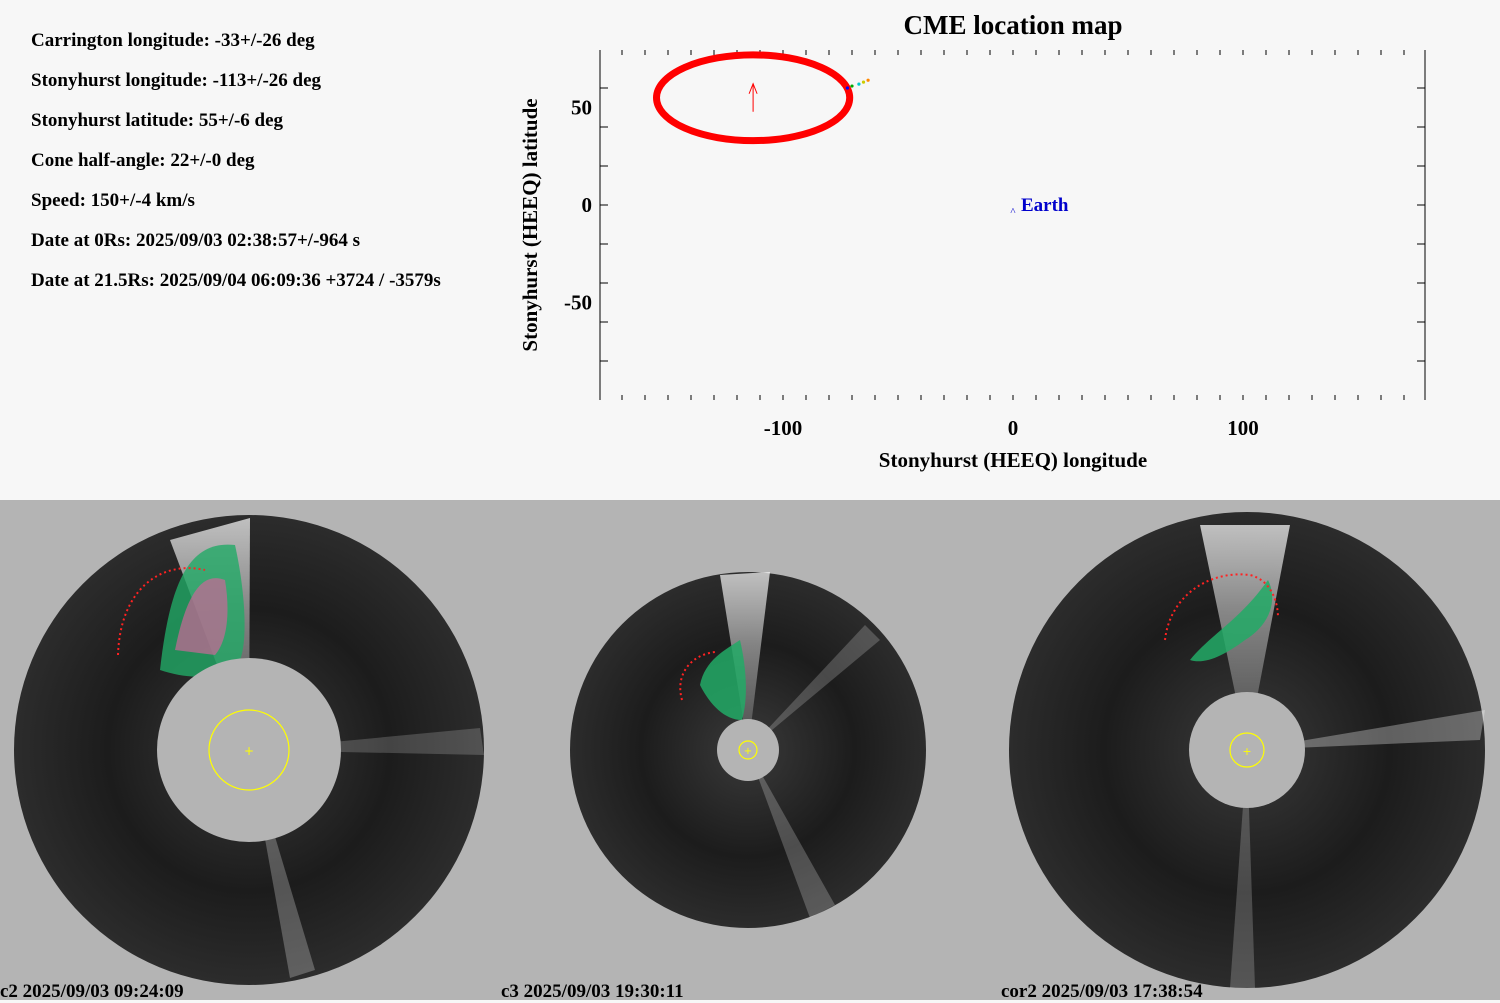 This screenshot has width=1500, height=1003. Describe the element at coordinates (143, 160) in the screenshot. I see `cone-half-angle: Cone half-angle: 22+/-0 deg` at that location.